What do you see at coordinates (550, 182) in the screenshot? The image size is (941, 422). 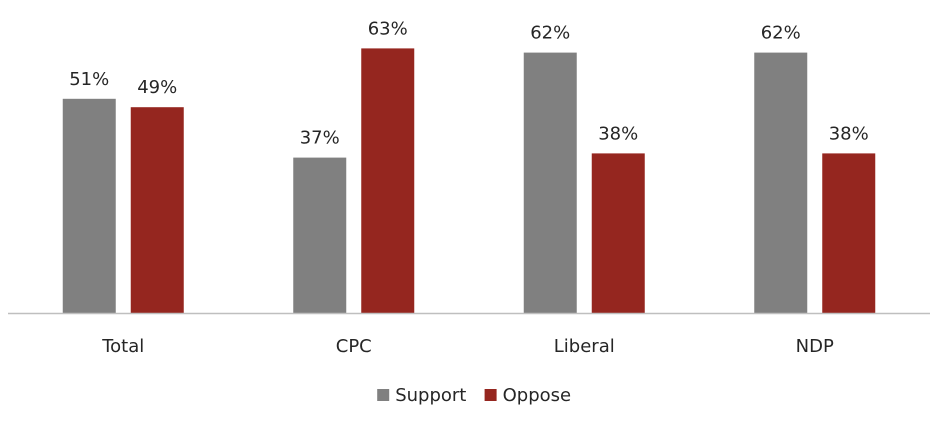 I see `bar-liberal-support` at bounding box center [550, 182].